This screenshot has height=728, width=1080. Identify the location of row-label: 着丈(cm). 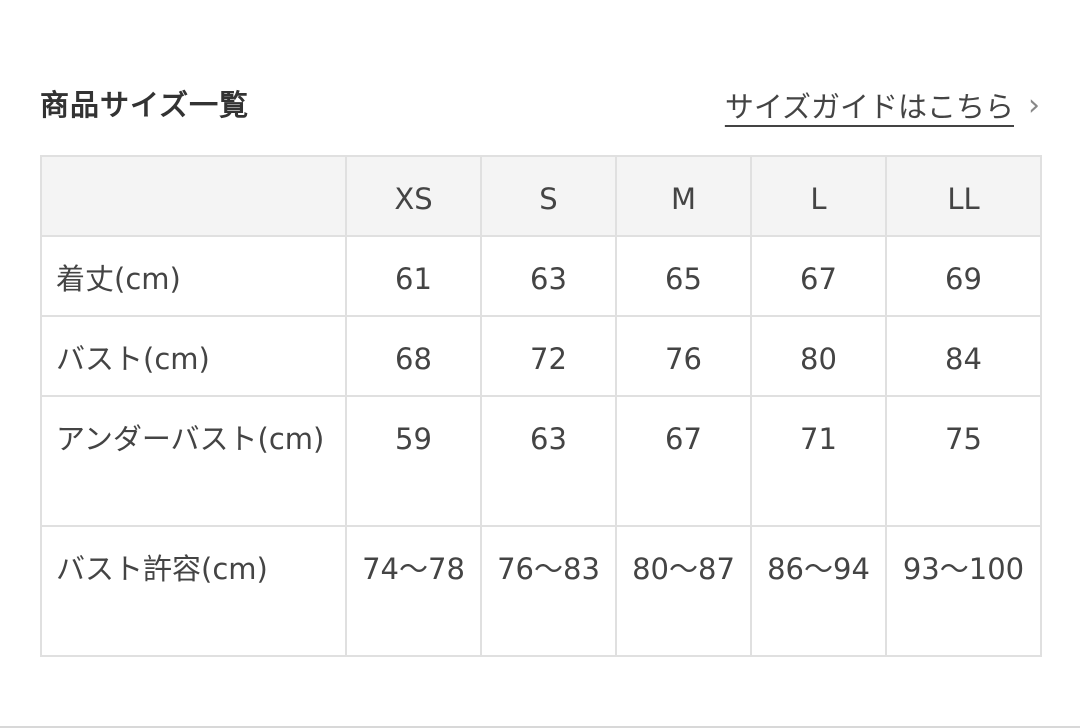
(193, 276).